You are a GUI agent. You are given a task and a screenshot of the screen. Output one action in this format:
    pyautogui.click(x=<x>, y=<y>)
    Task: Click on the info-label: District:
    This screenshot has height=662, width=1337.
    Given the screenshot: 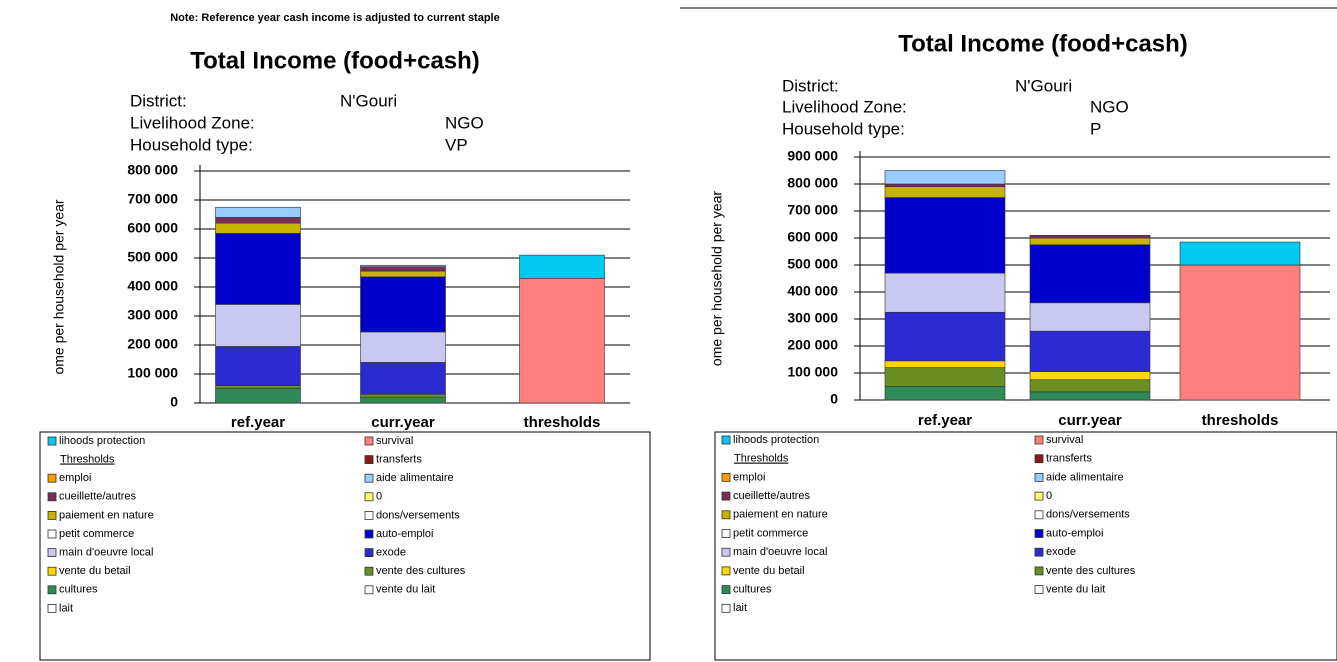 What is the action you would take?
    pyautogui.click(x=158, y=100)
    